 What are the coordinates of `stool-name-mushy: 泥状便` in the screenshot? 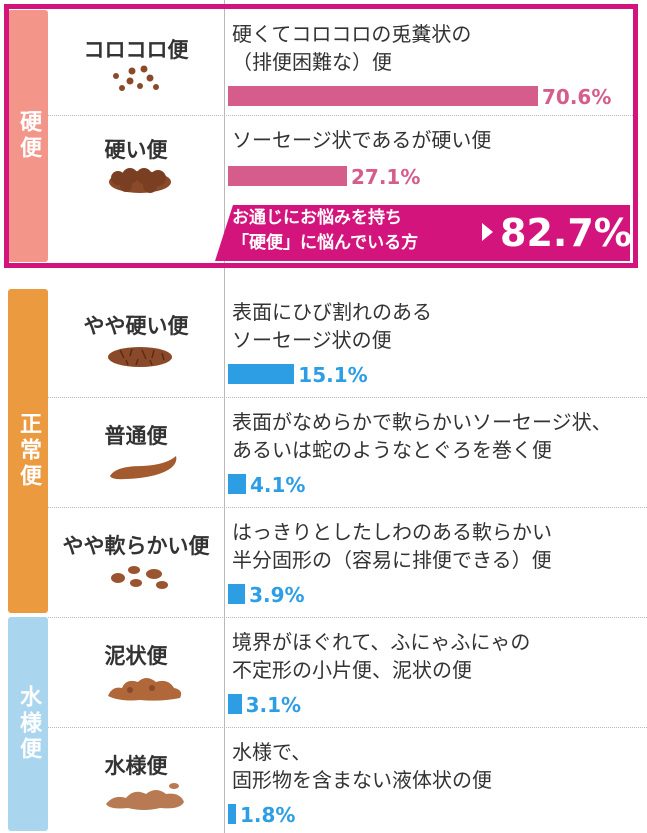 It's located at (136, 656).